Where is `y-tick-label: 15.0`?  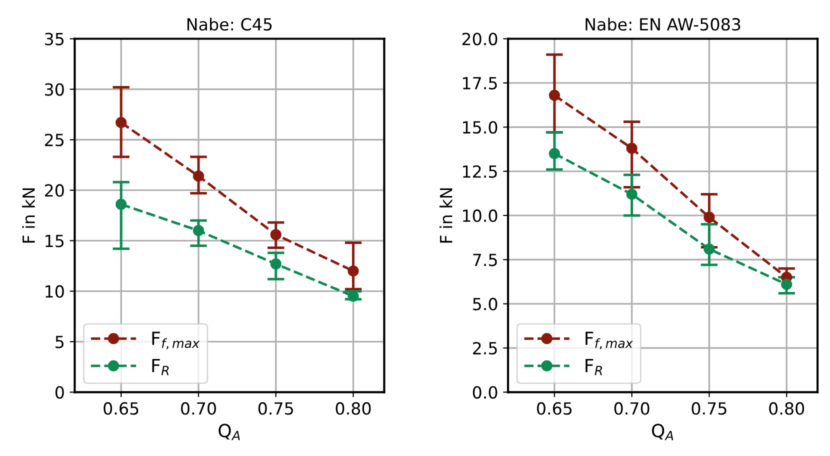 y-tick-label: 15.0 is located at coordinates (480, 127).